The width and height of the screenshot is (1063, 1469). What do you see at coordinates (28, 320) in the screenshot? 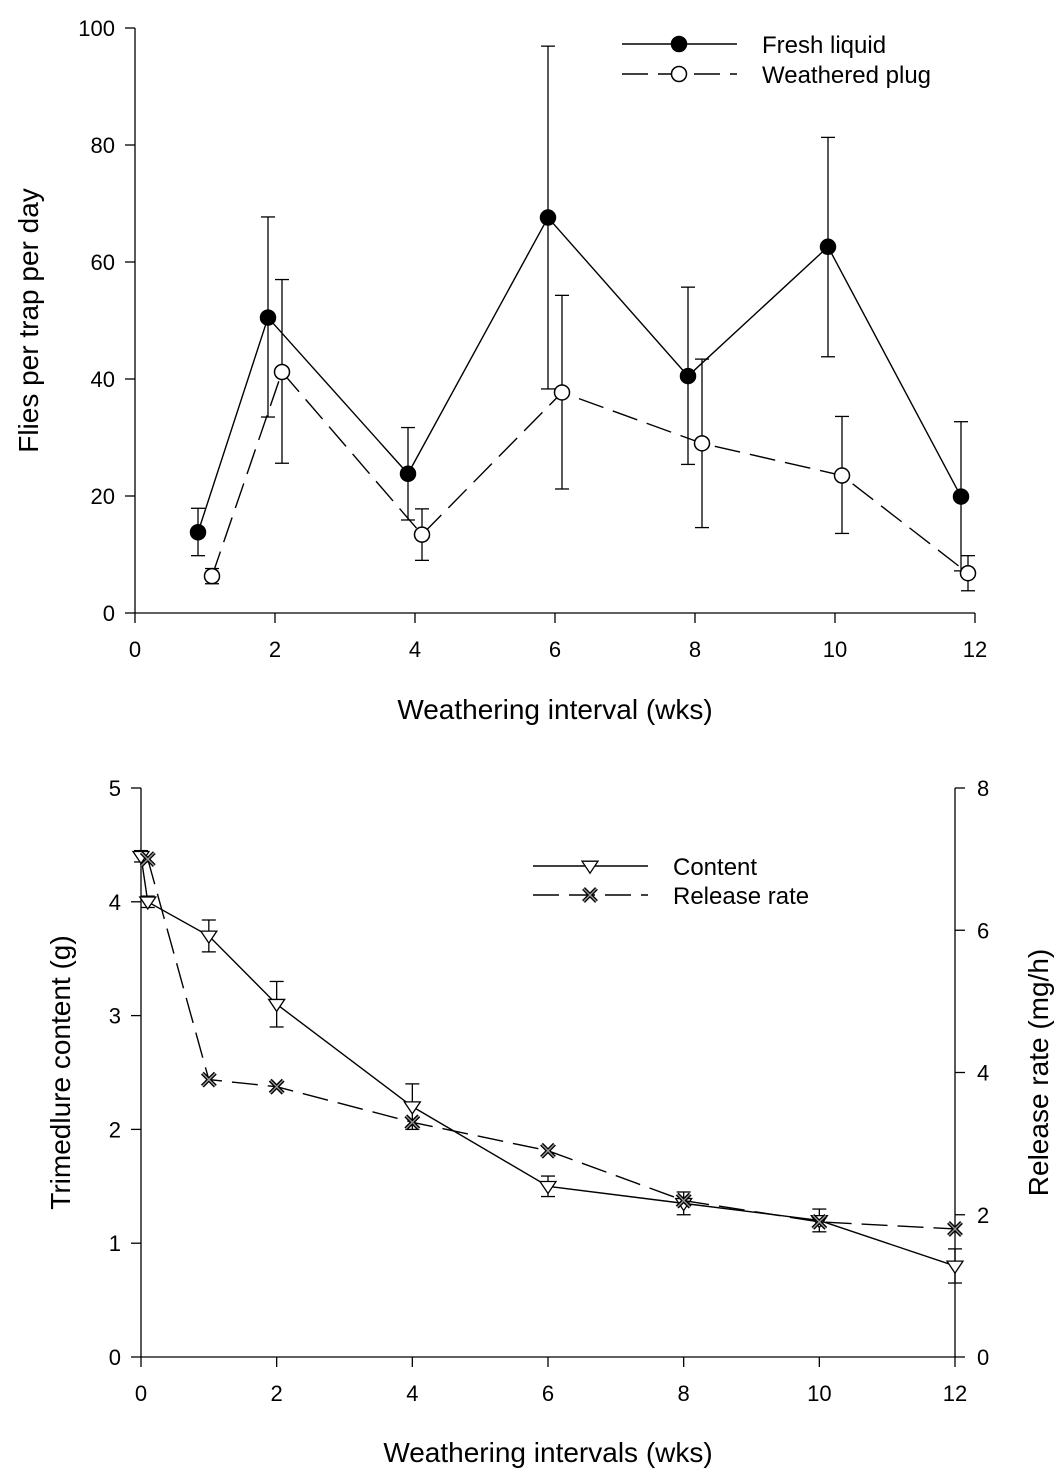
I see `y-axis-title: Flies per trap per day` at bounding box center [28, 320].